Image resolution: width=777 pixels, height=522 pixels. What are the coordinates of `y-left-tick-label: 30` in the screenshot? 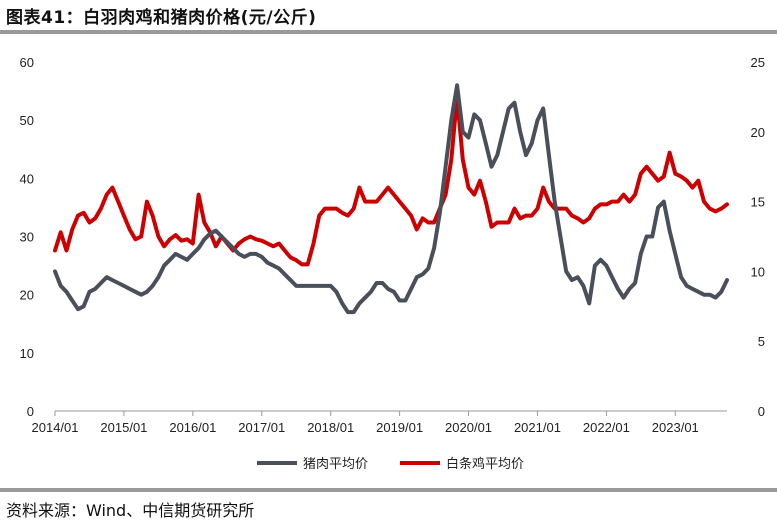 It's located at (27, 237).